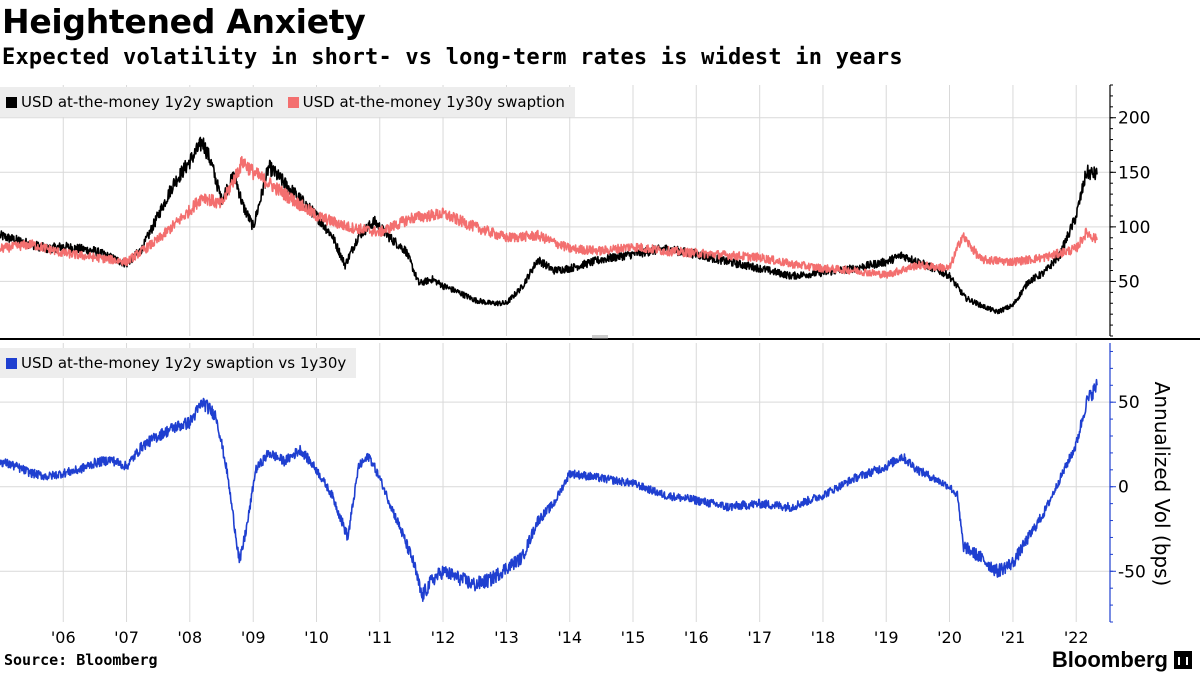 Image resolution: width=1200 pixels, height=675 pixels. I want to click on y-tick-label: 150, so click(1134, 173).